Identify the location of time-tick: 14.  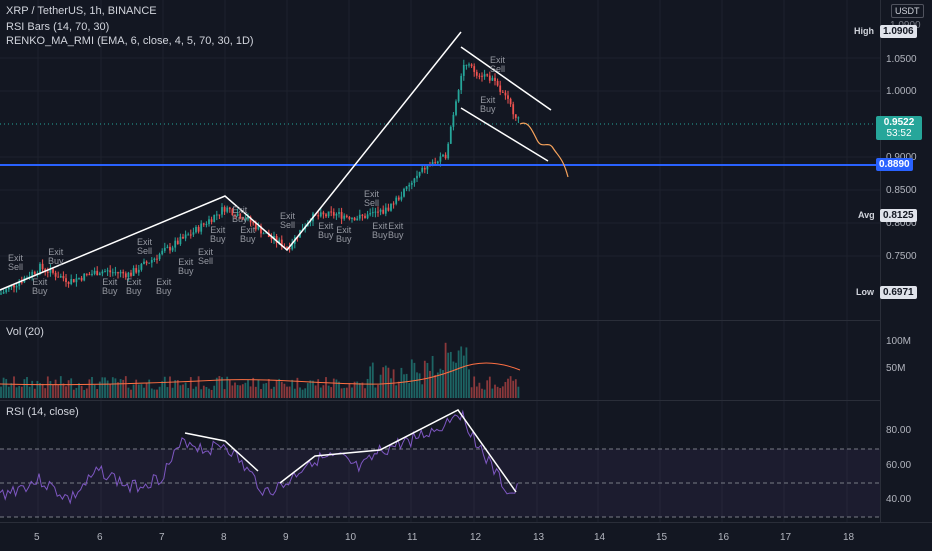
(600, 537).